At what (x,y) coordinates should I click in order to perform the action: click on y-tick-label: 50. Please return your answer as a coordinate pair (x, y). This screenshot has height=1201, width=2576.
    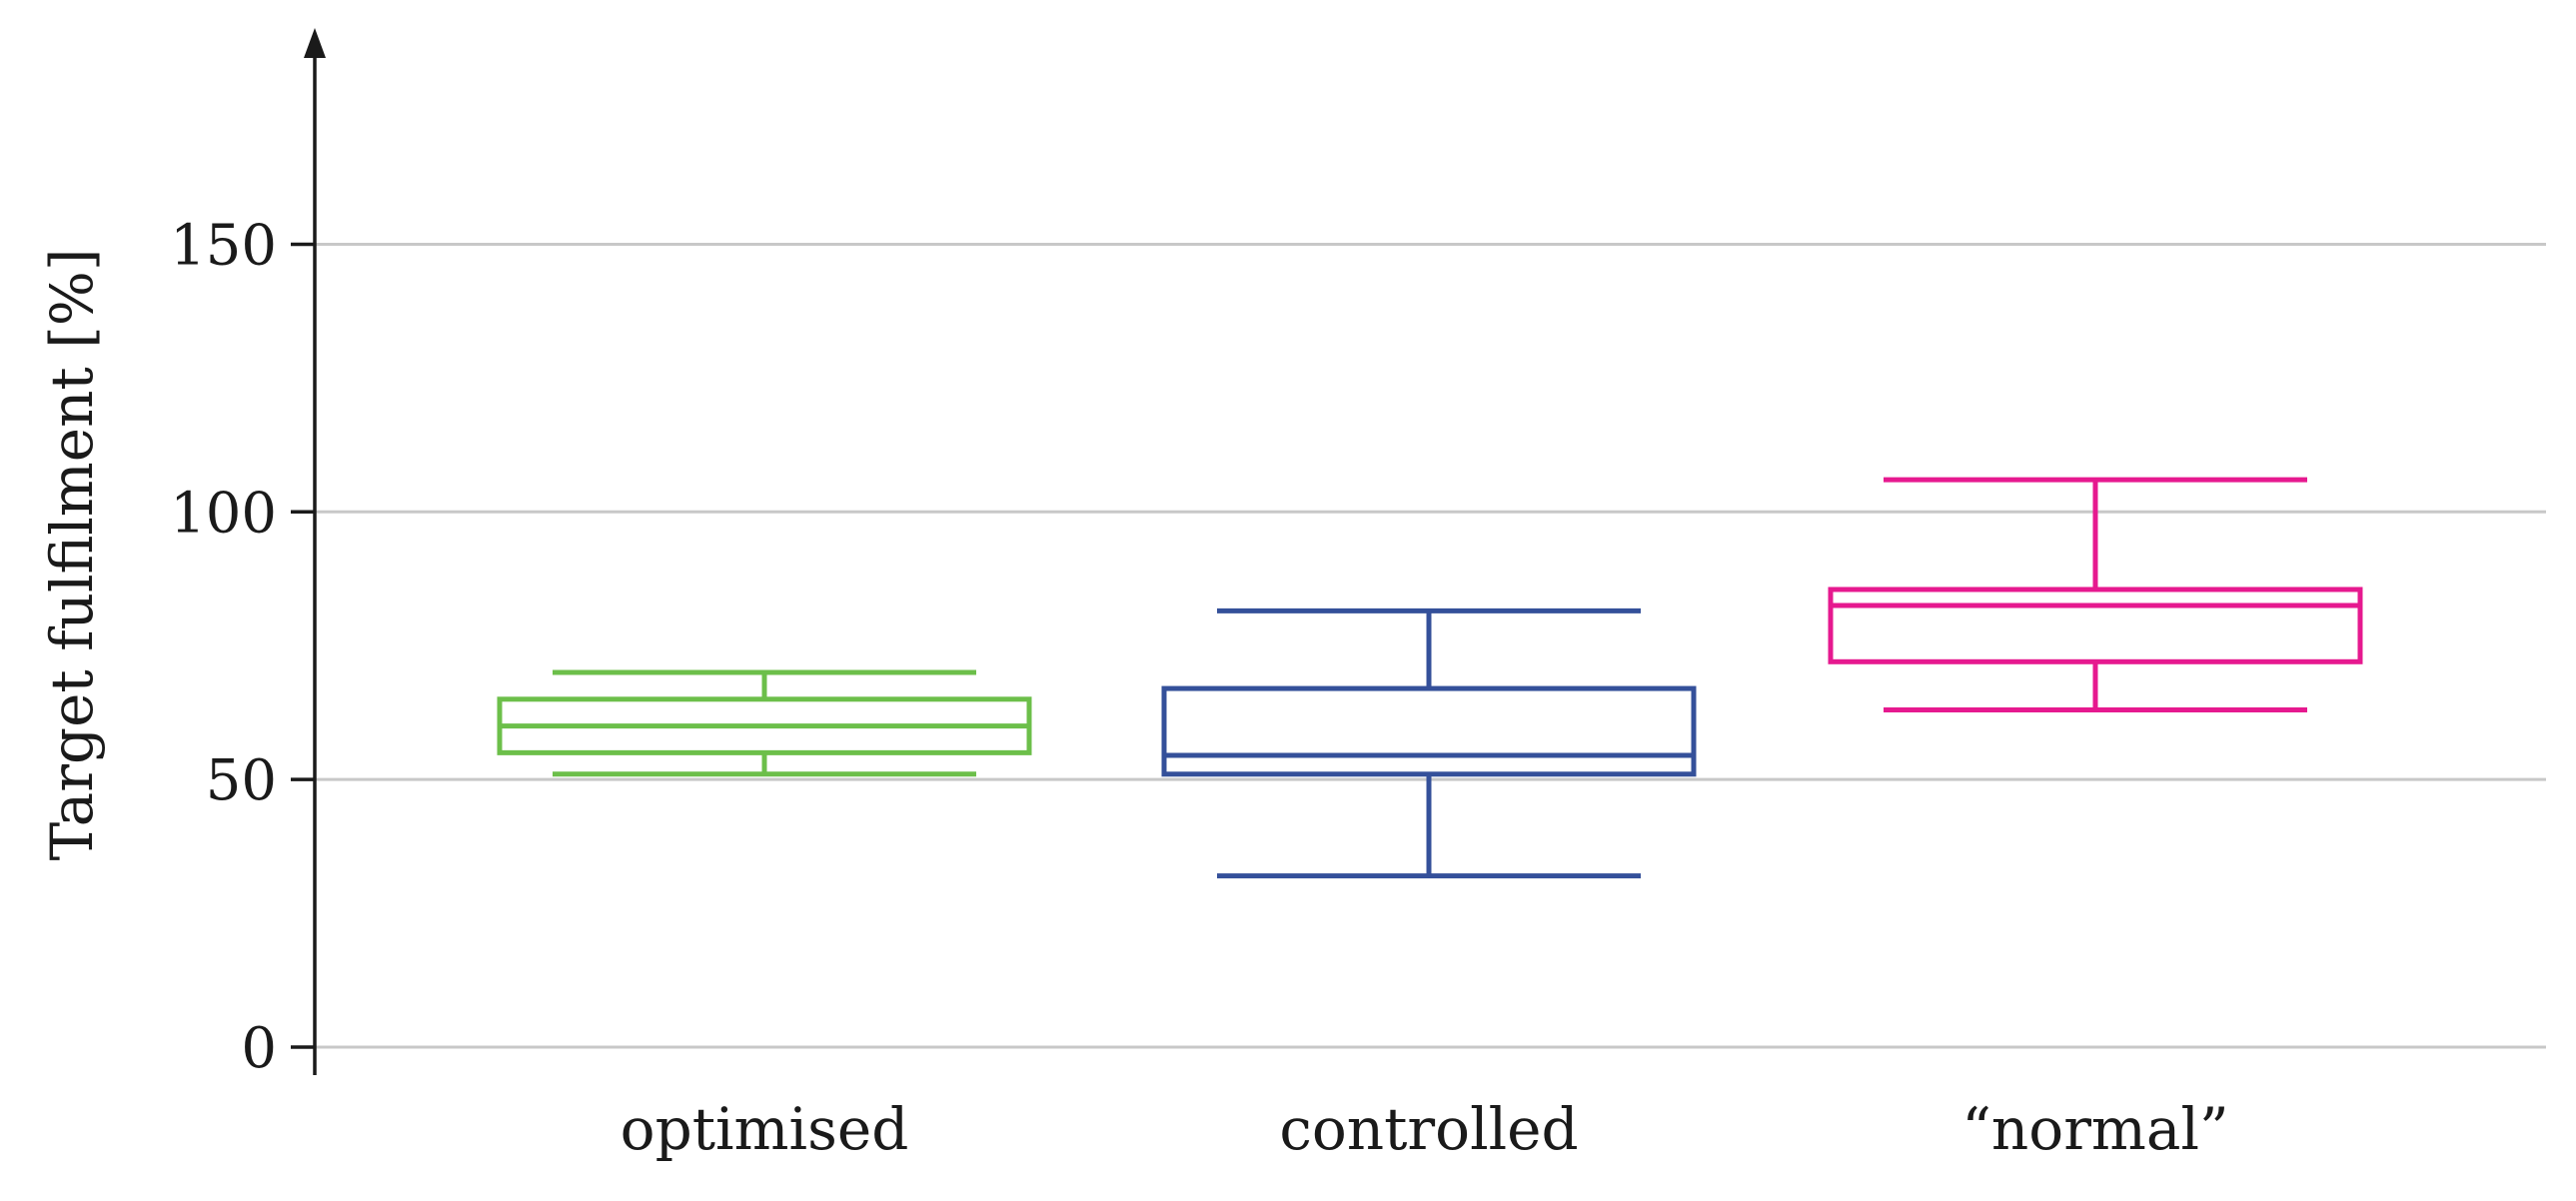
    Looking at the image, I should click on (241, 780).